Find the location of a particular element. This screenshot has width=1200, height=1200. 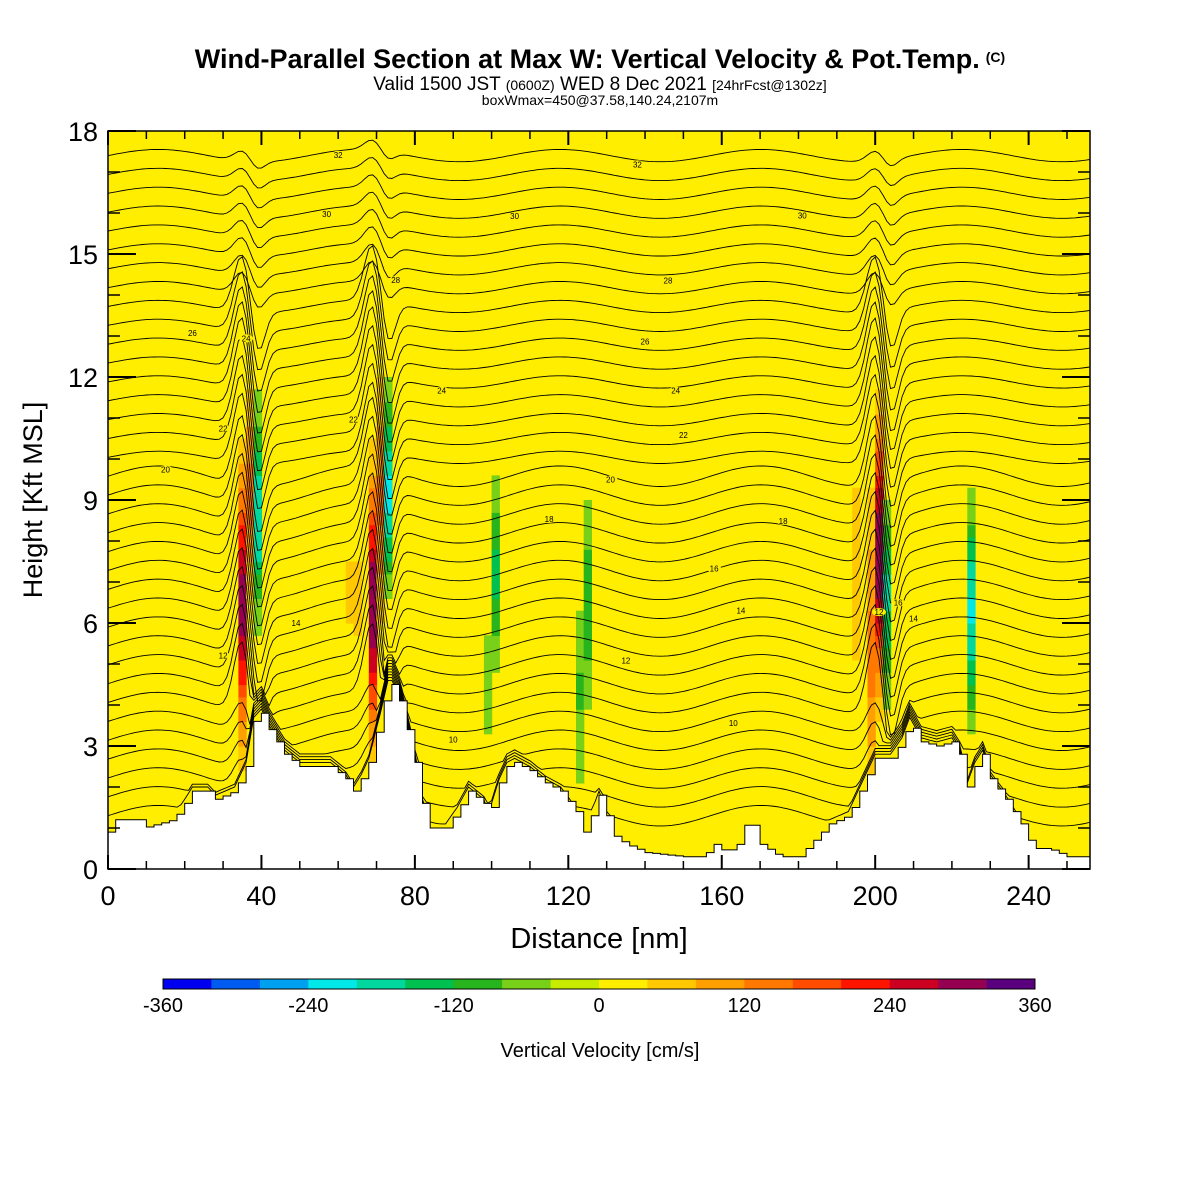

contour-label: 24 is located at coordinates (441, 390).